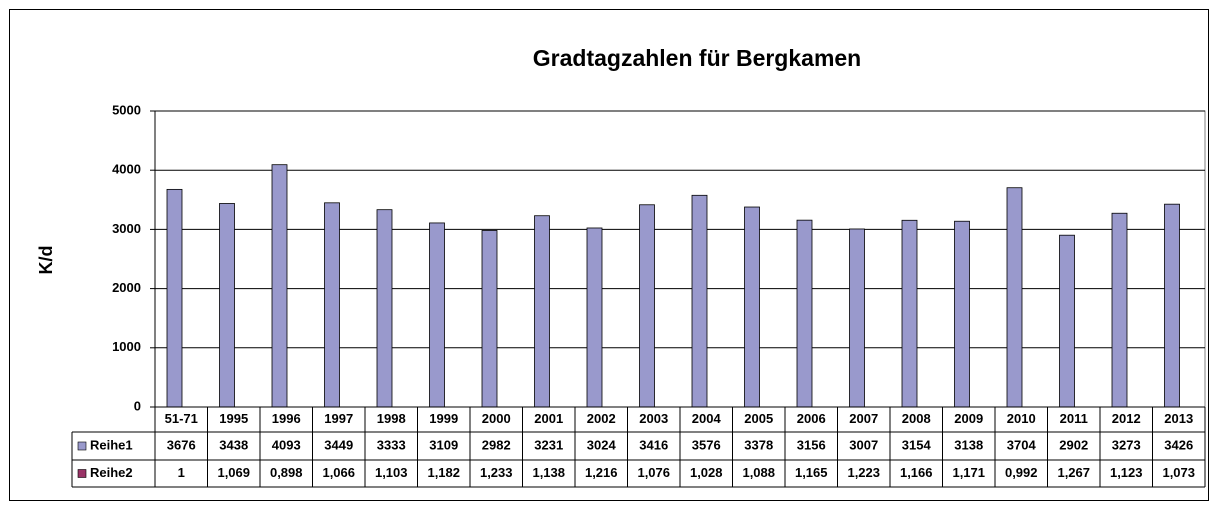 Image resolution: width=1218 pixels, height=511 pixels. Describe the element at coordinates (601, 418) in the screenshot. I see `x-tick-label: 2002` at that location.